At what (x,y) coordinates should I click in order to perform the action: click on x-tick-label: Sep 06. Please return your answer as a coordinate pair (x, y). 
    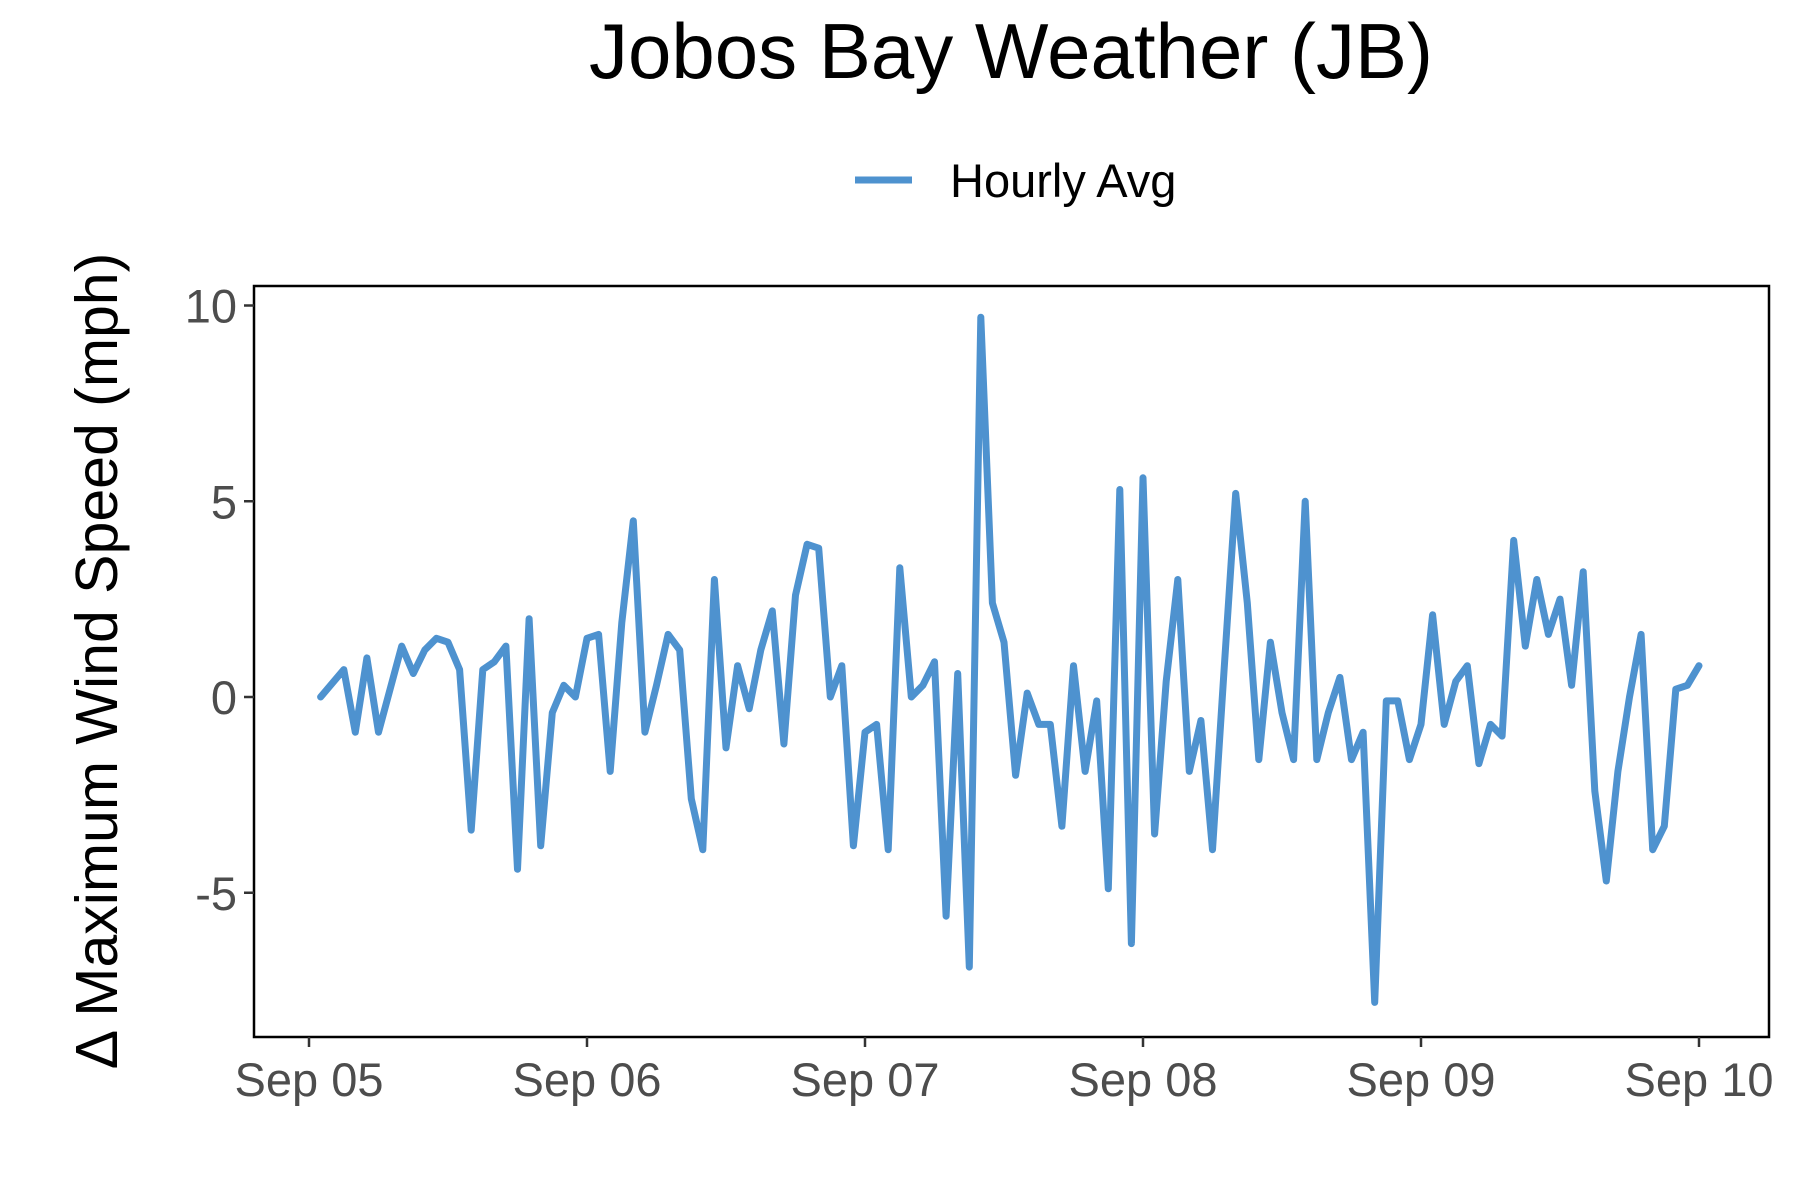
    Looking at the image, I should click on (587, 1079).